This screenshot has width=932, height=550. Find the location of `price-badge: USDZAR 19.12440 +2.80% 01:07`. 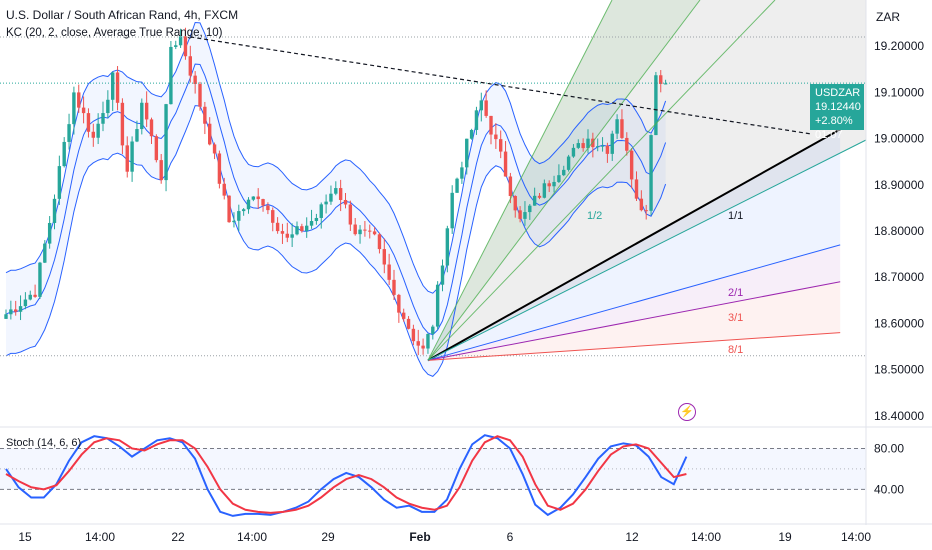

price-badge: USDZAR 19.12440 +2.80% 01:07 is located at coordinates (837, 112).